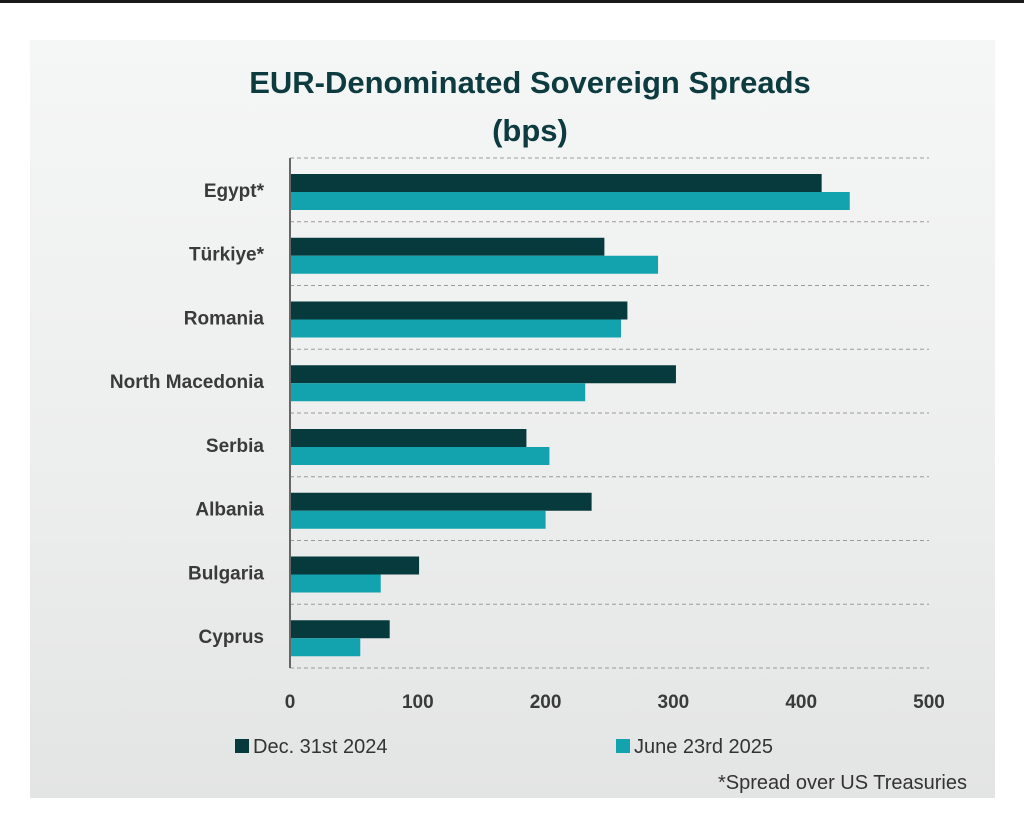  What do you see at coordinates (320, 747) in the screenshot?
I see `legend-label-dec-2024: Dec. 31st 2024` at bounding box center [320, 747].